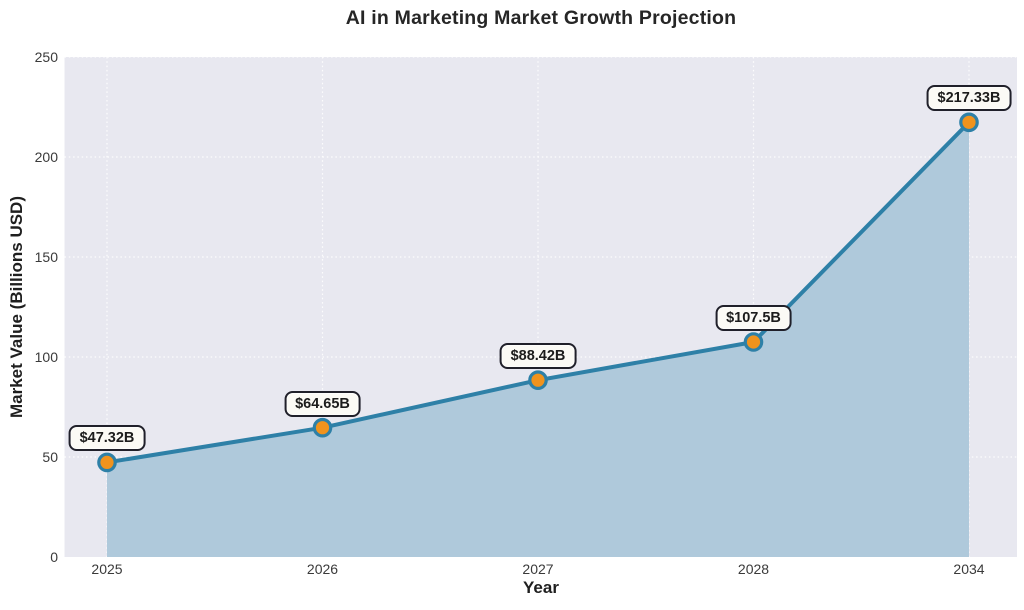  Describe the element at coordinates (541, 587) in the screenshot. I see `x-axis-label: Year` at that location.